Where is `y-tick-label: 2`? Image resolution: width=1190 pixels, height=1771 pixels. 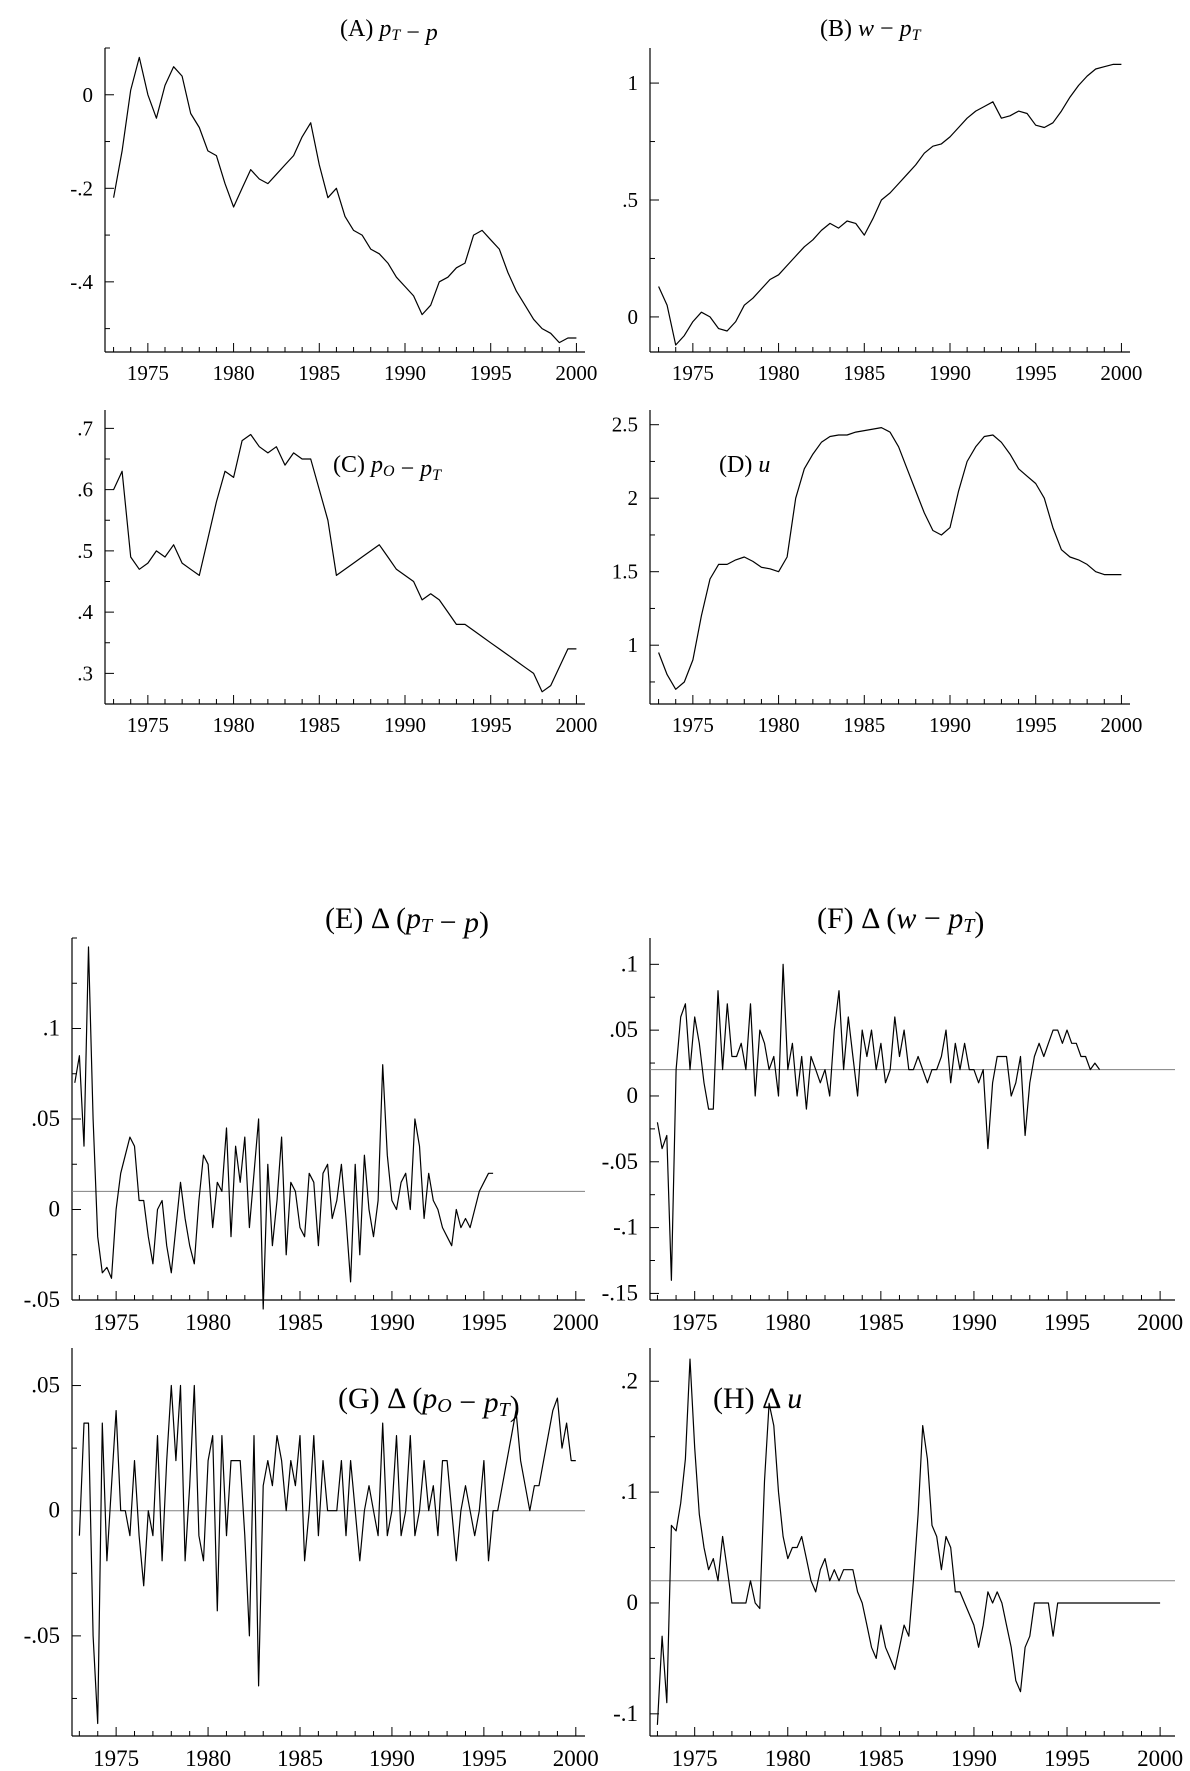 y-tick-label: 2 is located at coordinates (633, 498).